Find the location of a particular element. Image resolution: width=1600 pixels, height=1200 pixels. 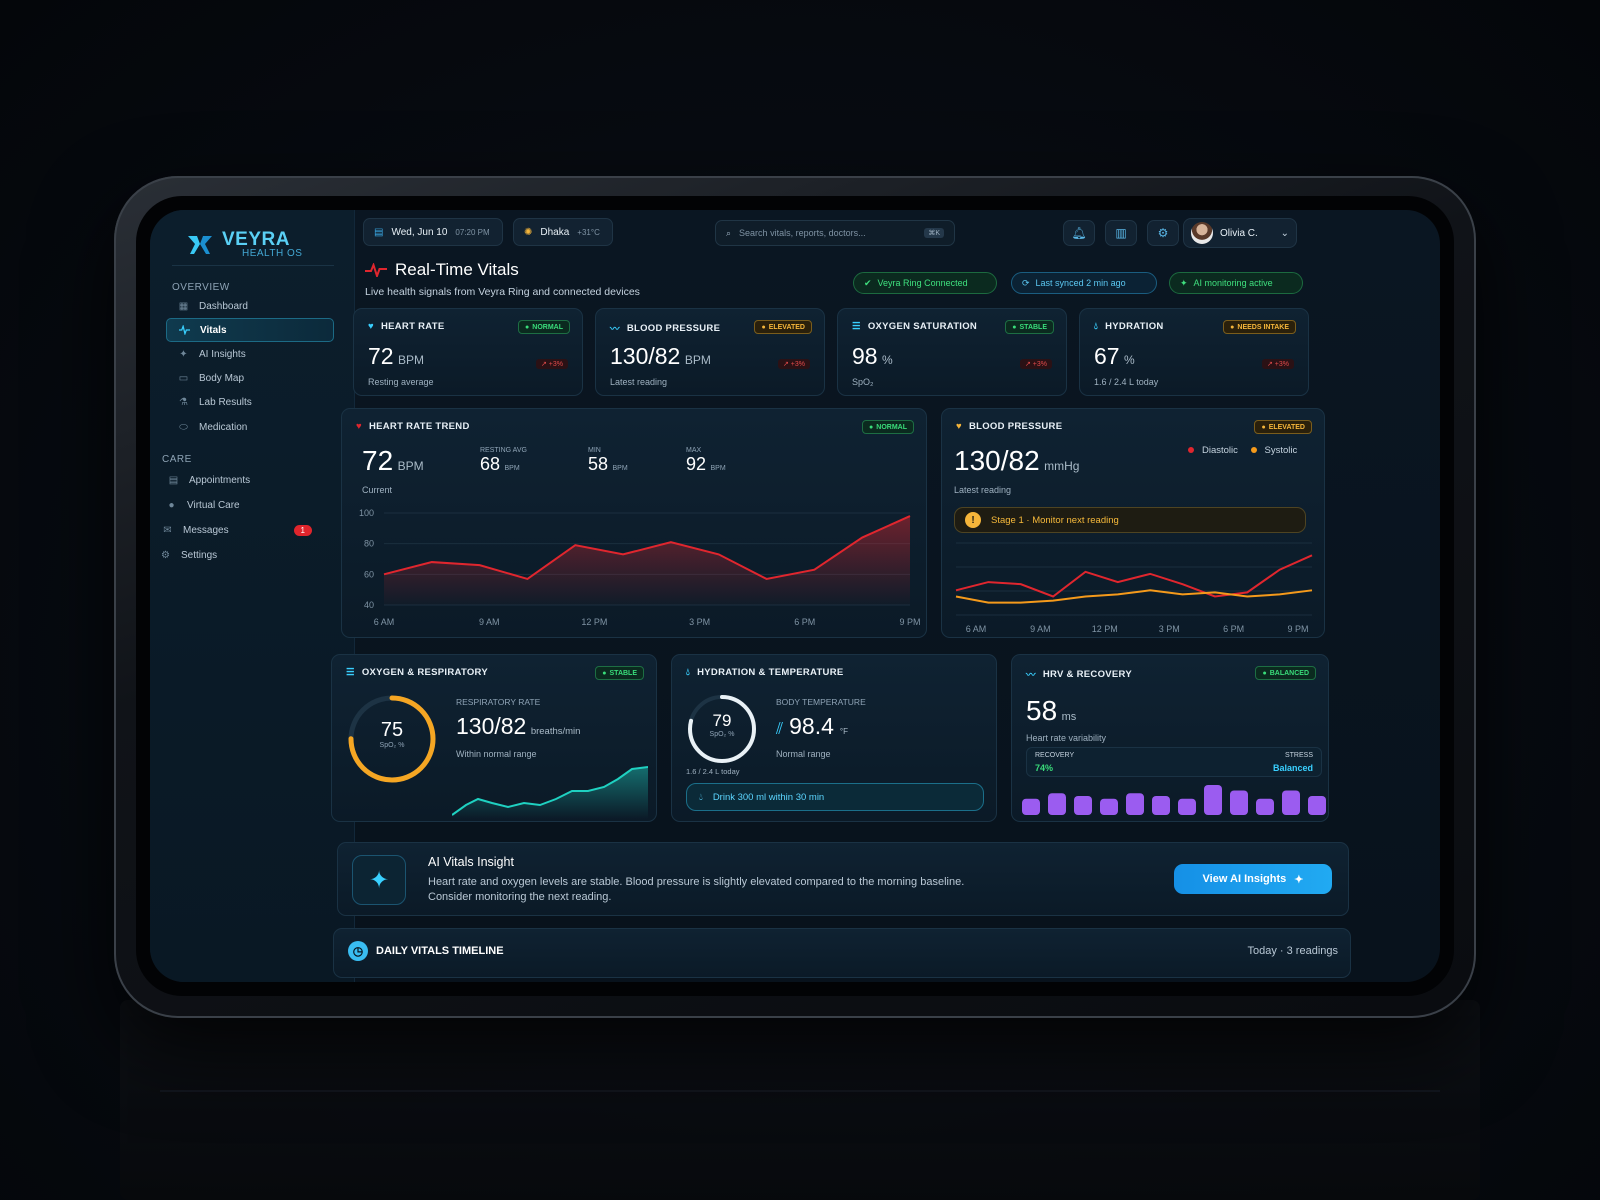

notifications-button: 🔔︎ is located at coordinates (1079, 233).